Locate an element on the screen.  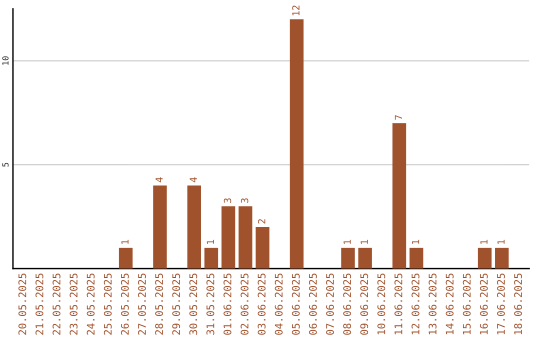
x-tick-label: 05.06.2025 is located at coordinates (296, 304).